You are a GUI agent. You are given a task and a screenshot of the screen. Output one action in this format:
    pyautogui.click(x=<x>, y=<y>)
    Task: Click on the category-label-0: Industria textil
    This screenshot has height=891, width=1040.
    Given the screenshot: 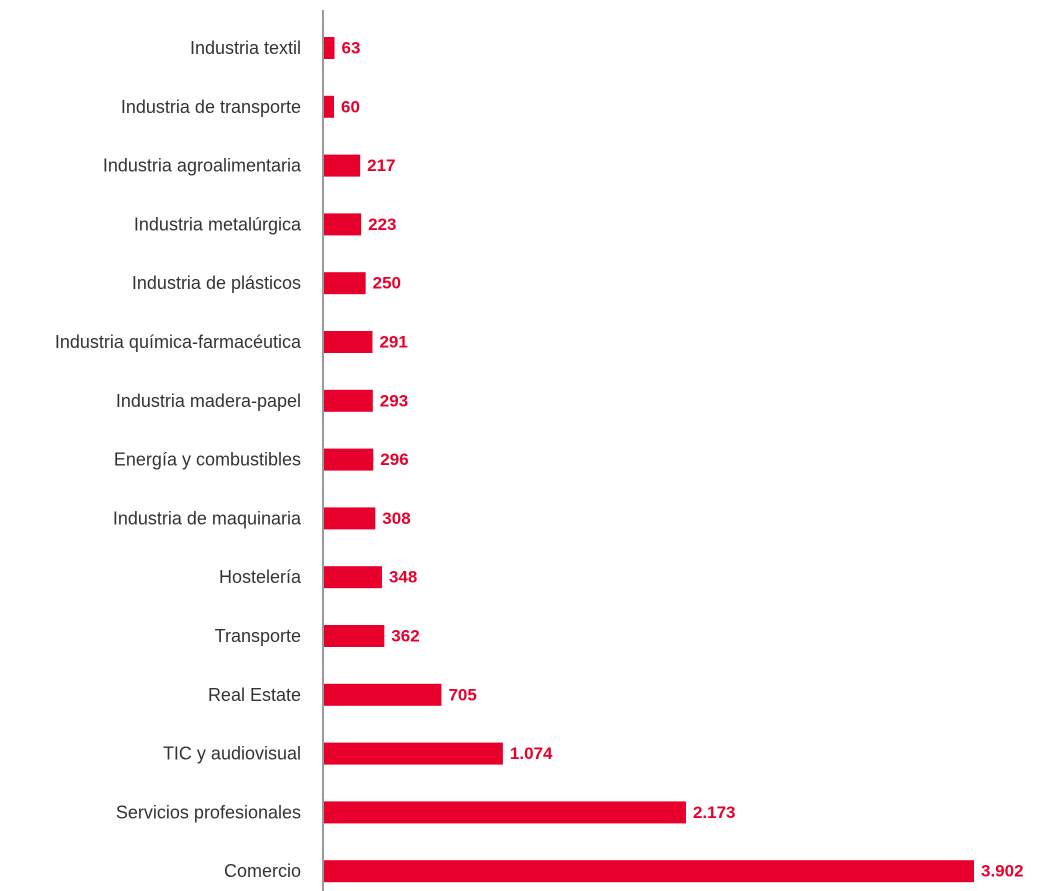 What is the action you would take?
    pyautogui.click(x=245, y=48)
    